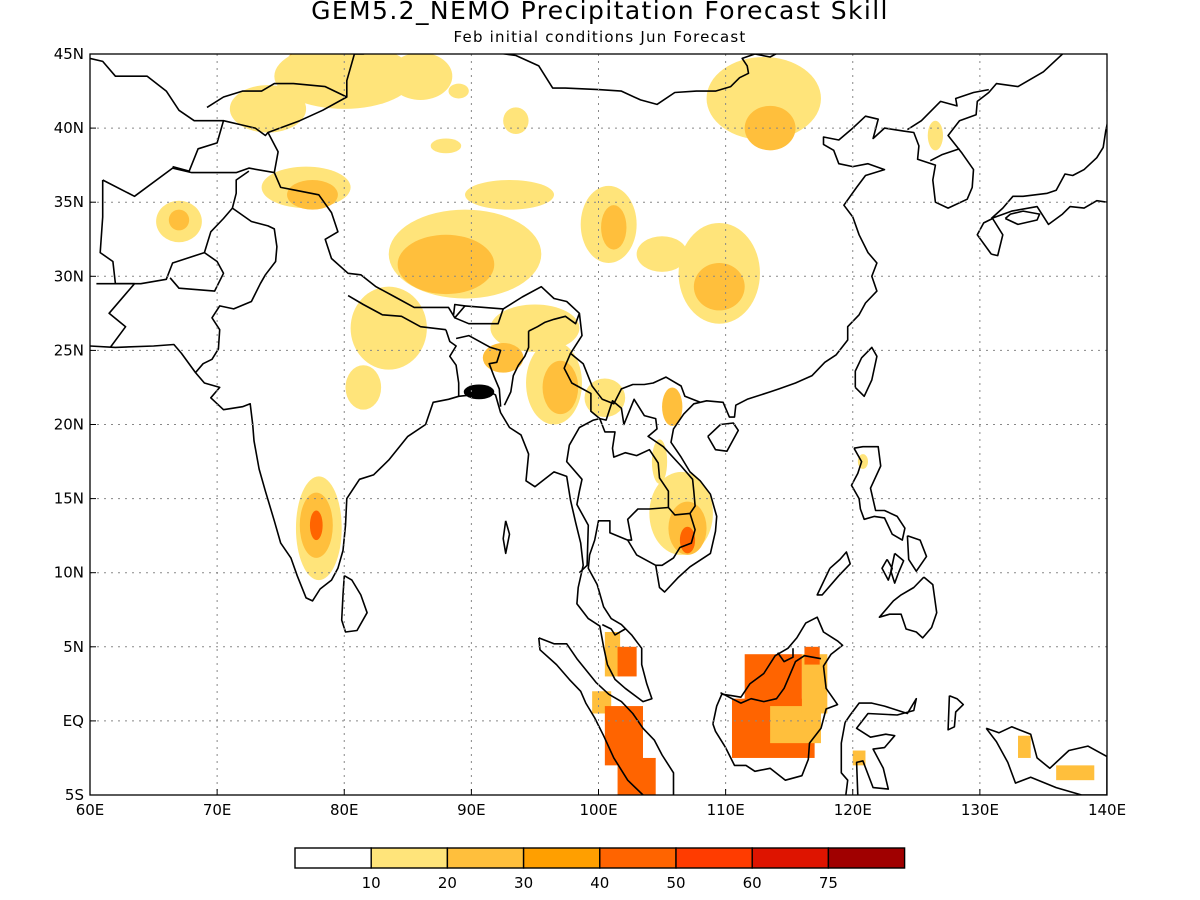 The height and width of the screenshot is (900, 1200). What do you see at coordinates (523, 883) in the screenshot?
I see `legend-label: 30` at bounding box center [523, 883].